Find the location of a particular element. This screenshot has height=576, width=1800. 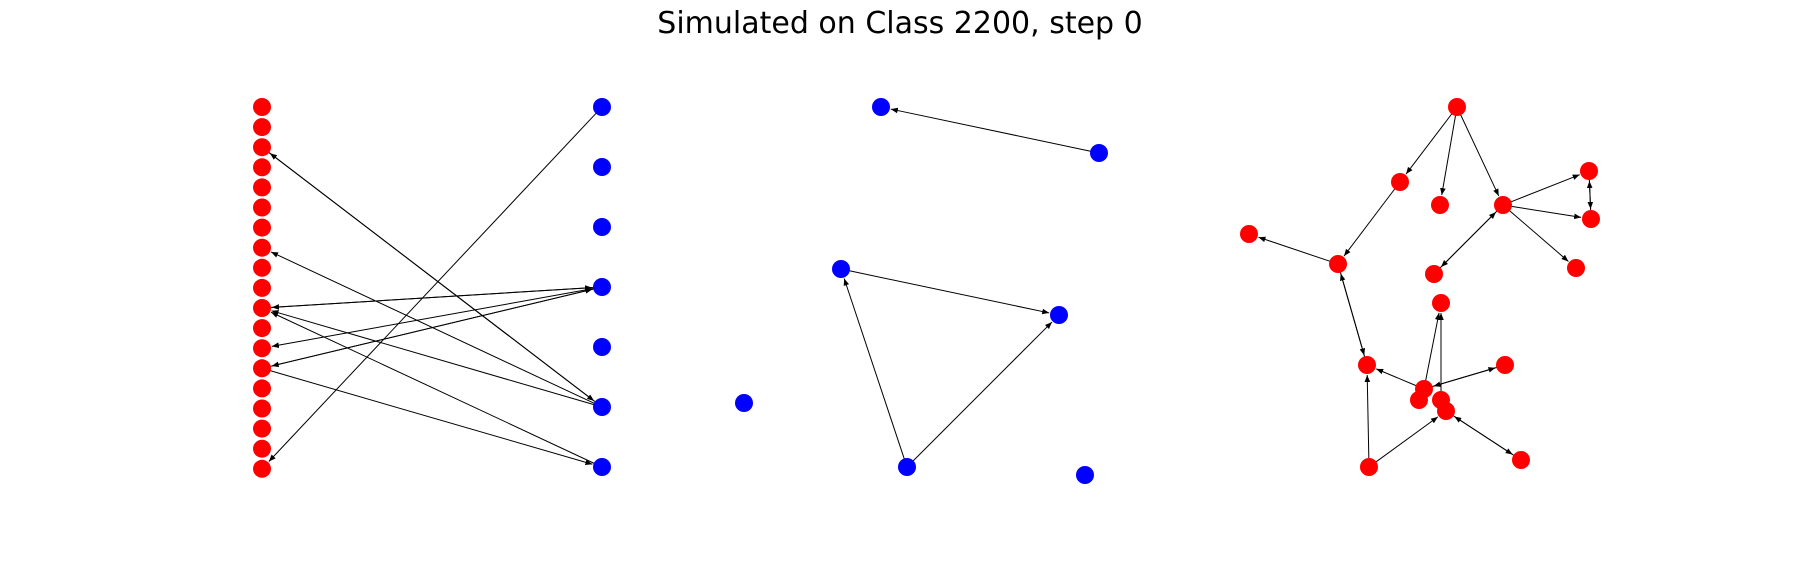

edge-m17-m16 is located at coordinates (1407, 439).